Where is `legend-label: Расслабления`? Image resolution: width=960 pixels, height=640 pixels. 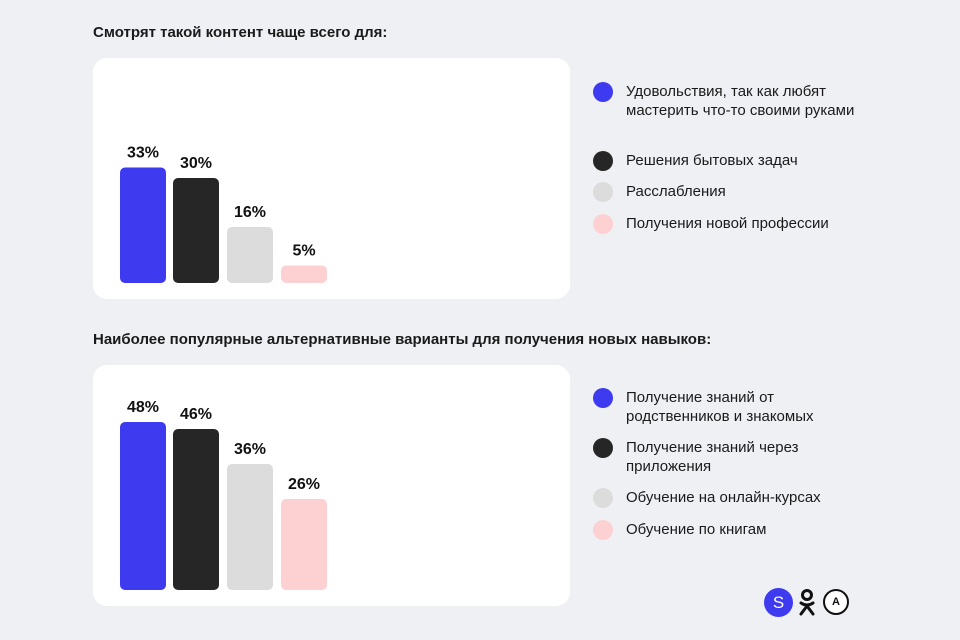 legend-label: Расслабления is located at coordinates (676, 191).